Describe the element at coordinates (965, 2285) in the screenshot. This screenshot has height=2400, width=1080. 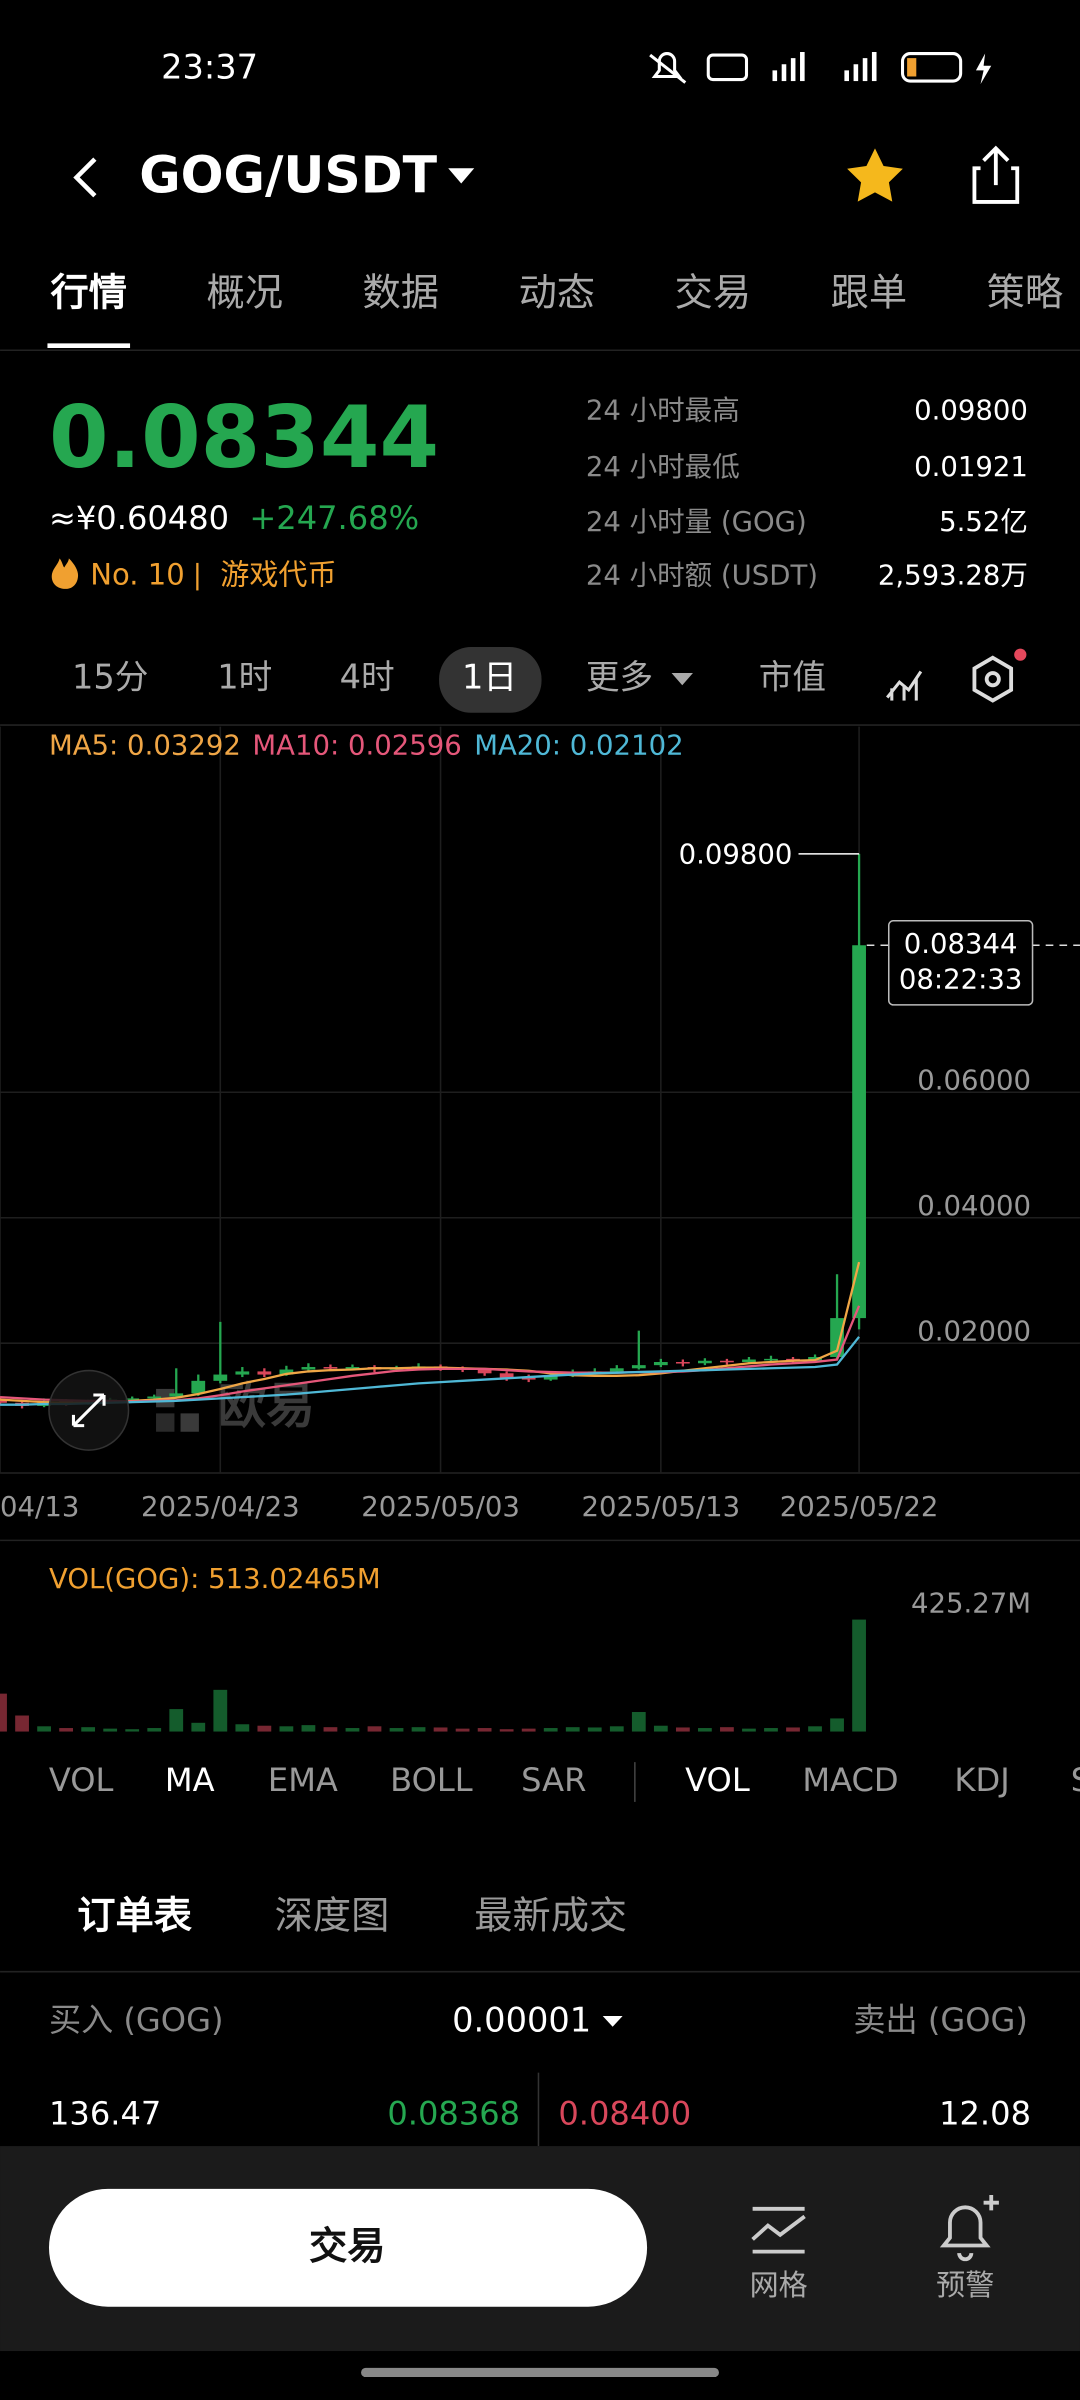
I see `alert-label: 预警` at that location.